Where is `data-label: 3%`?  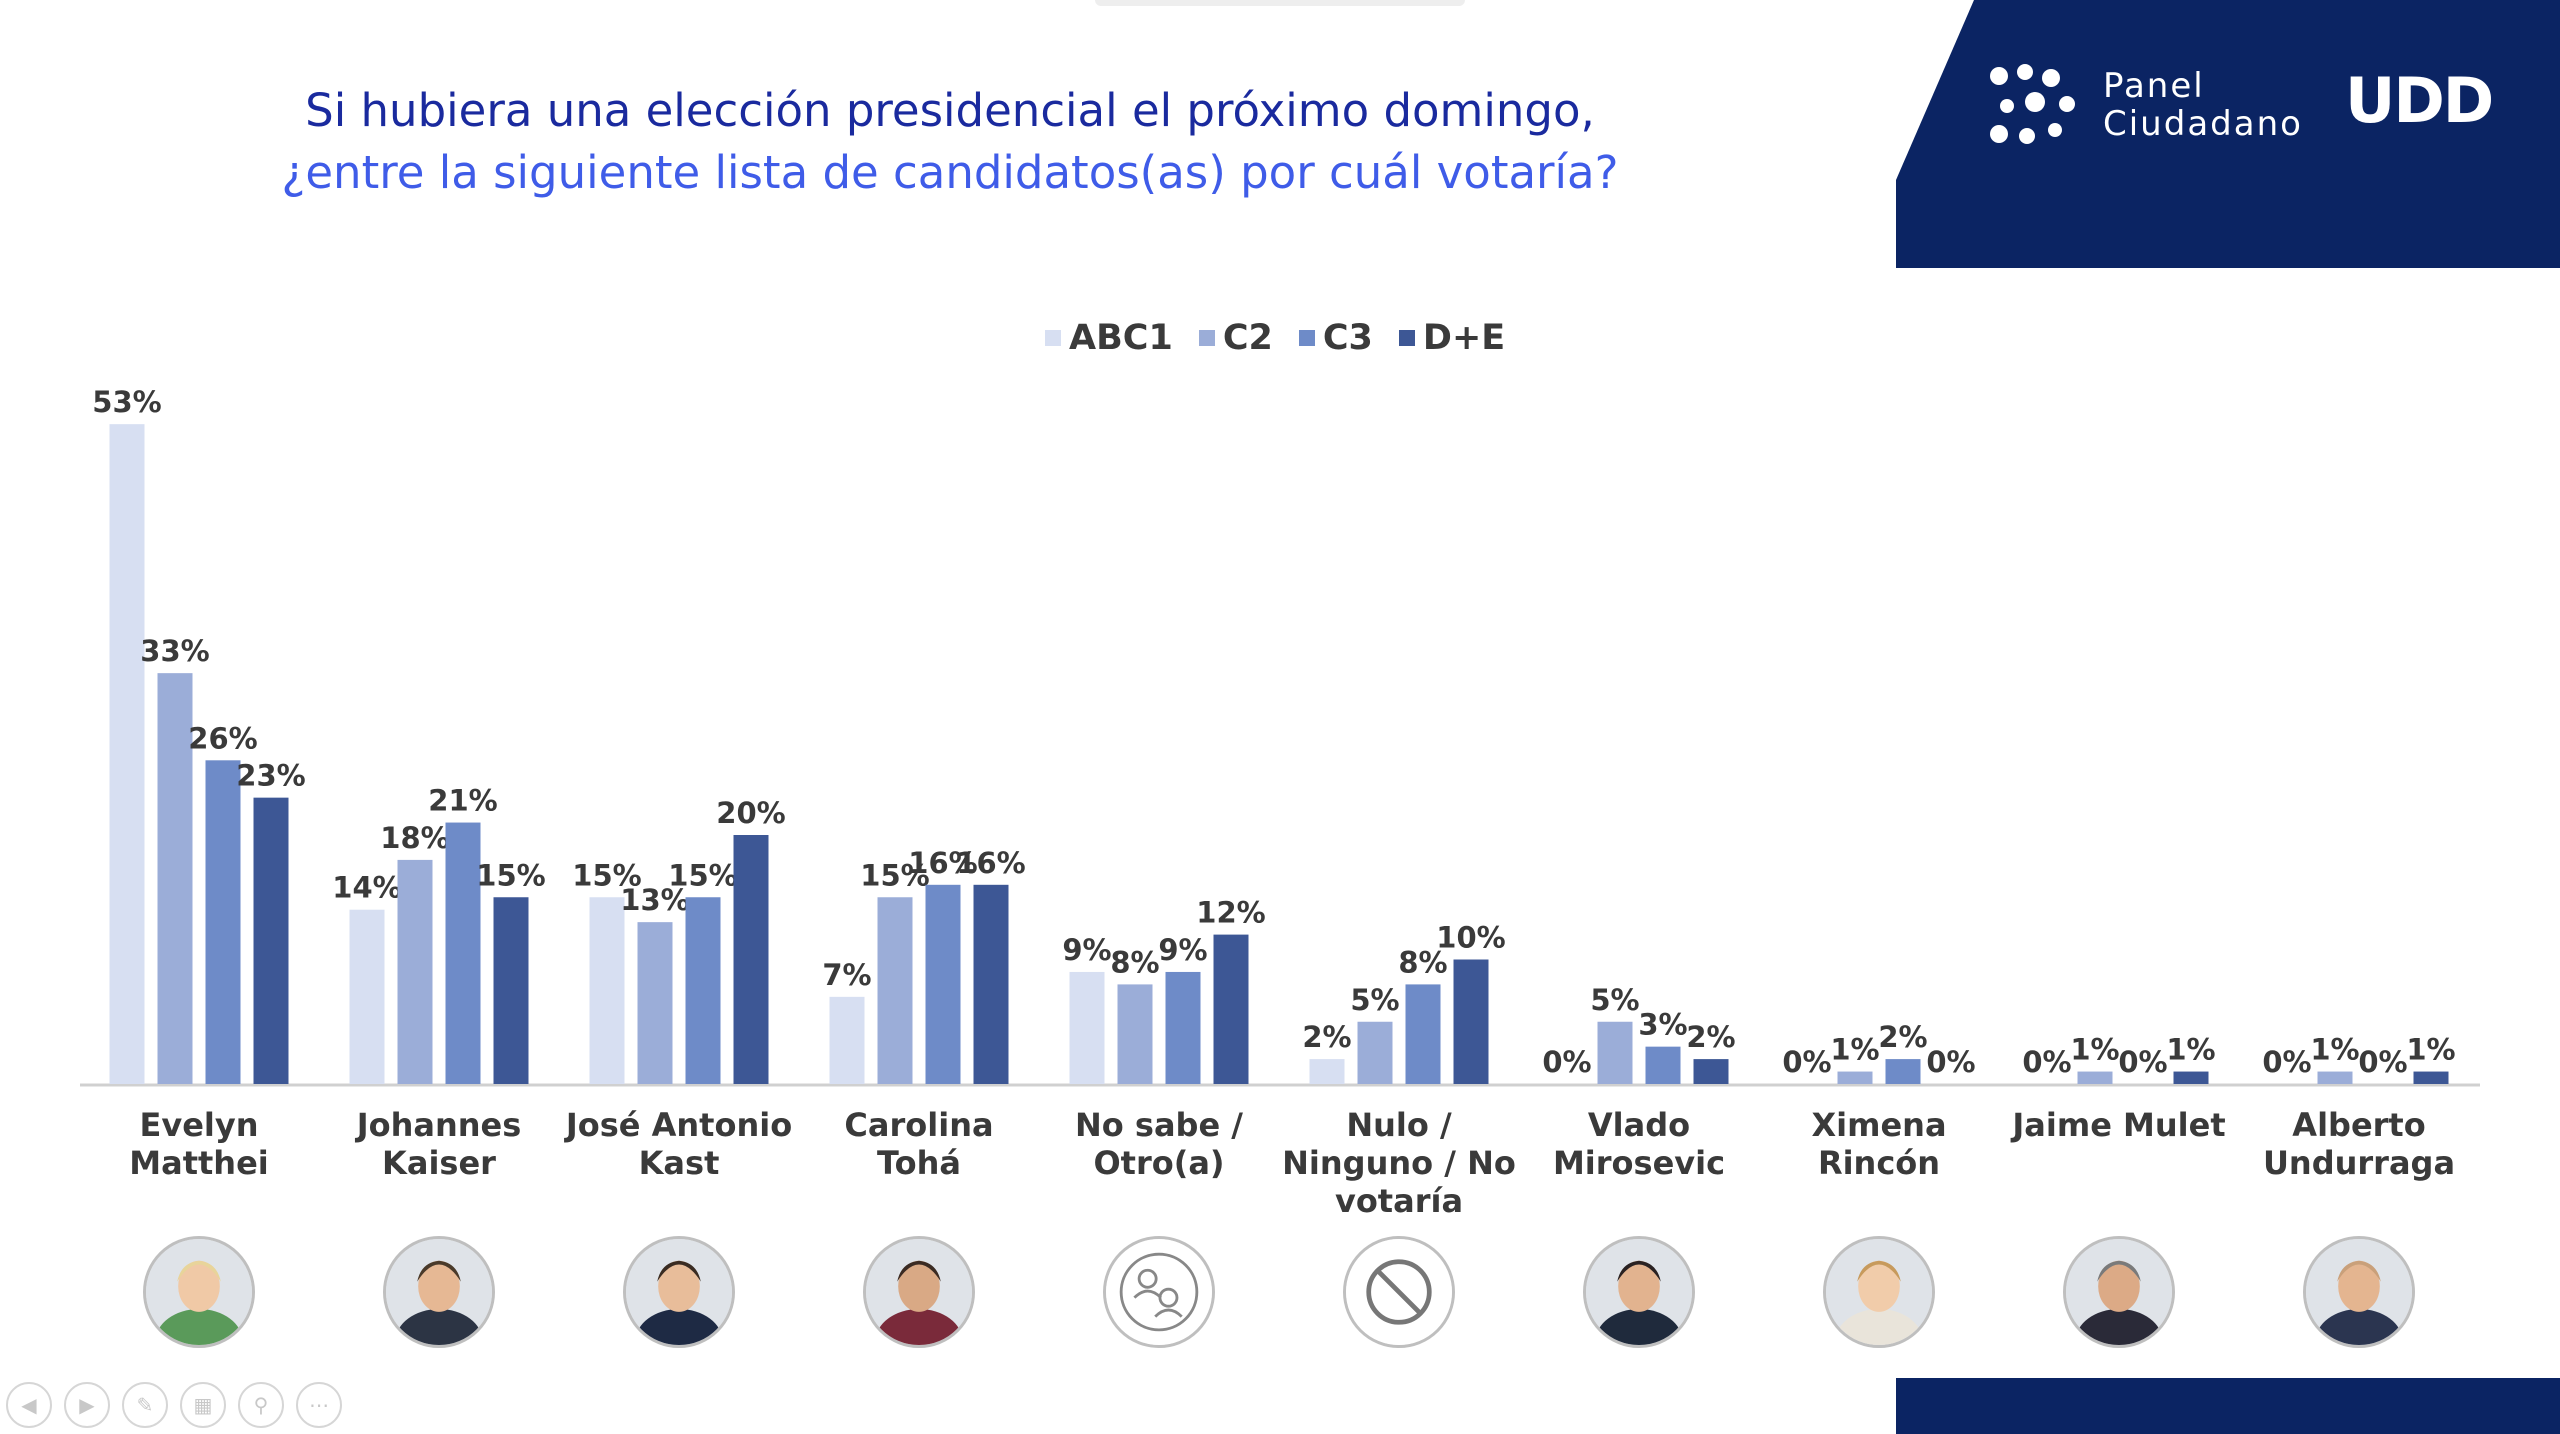
data-label: 3% is located at coordinates (1662, 1025).